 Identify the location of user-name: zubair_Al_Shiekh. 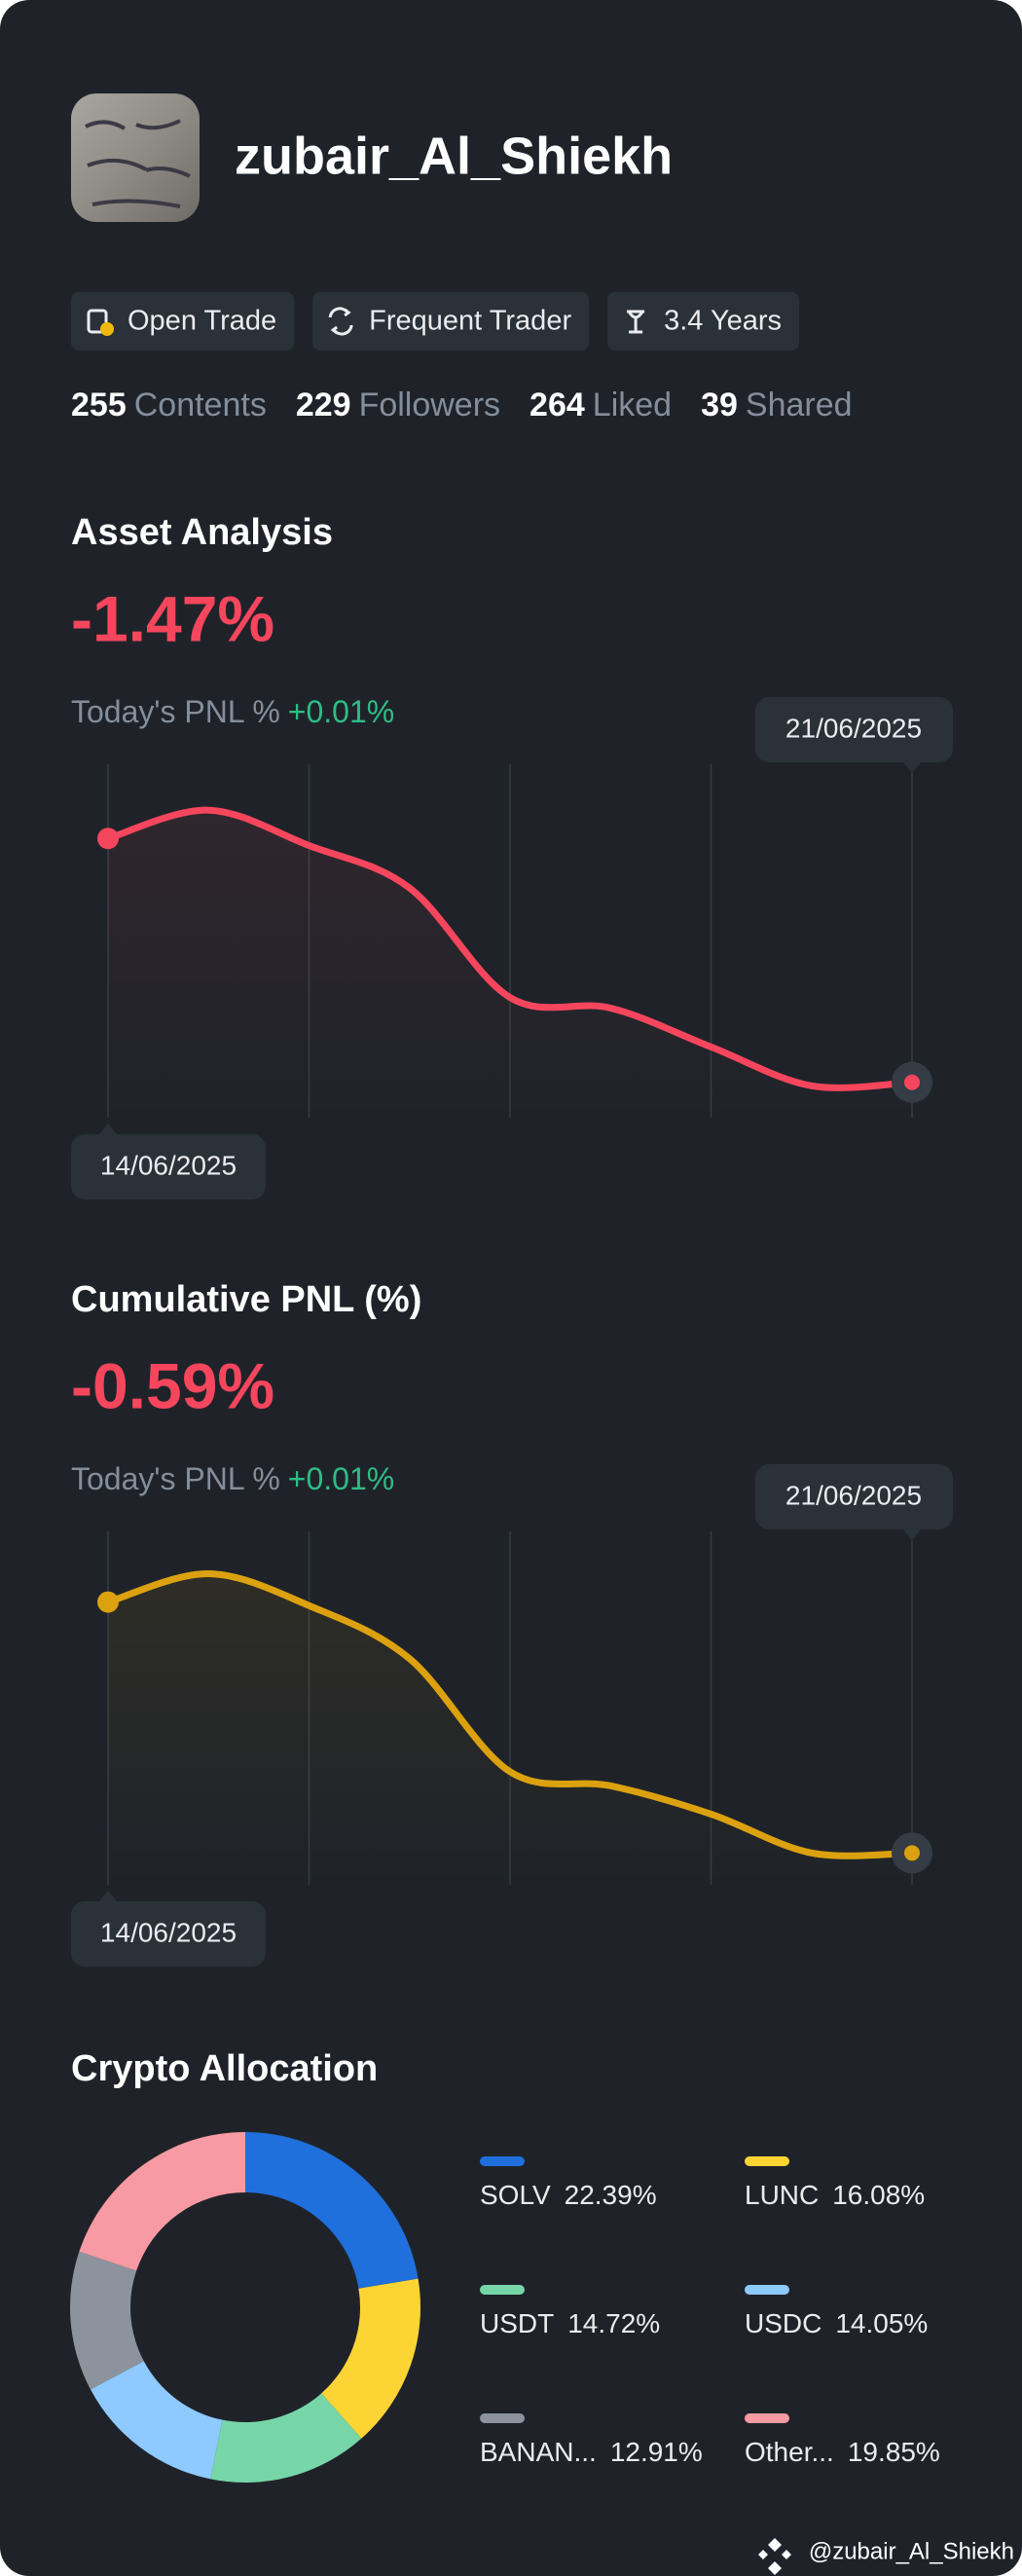
(454, 156).